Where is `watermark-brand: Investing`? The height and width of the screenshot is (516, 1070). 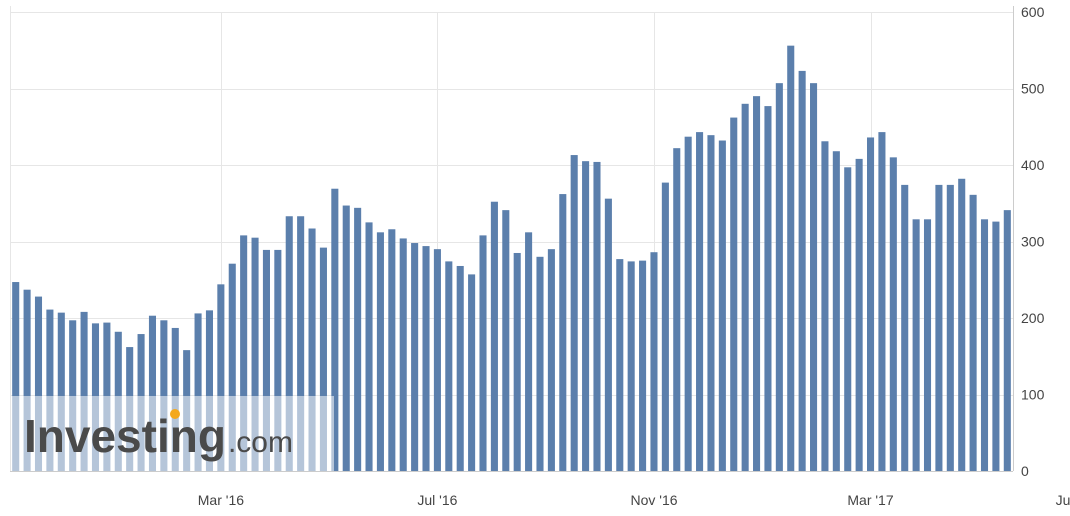 watermark-brand: Investing is located at coordinates (125, 436).